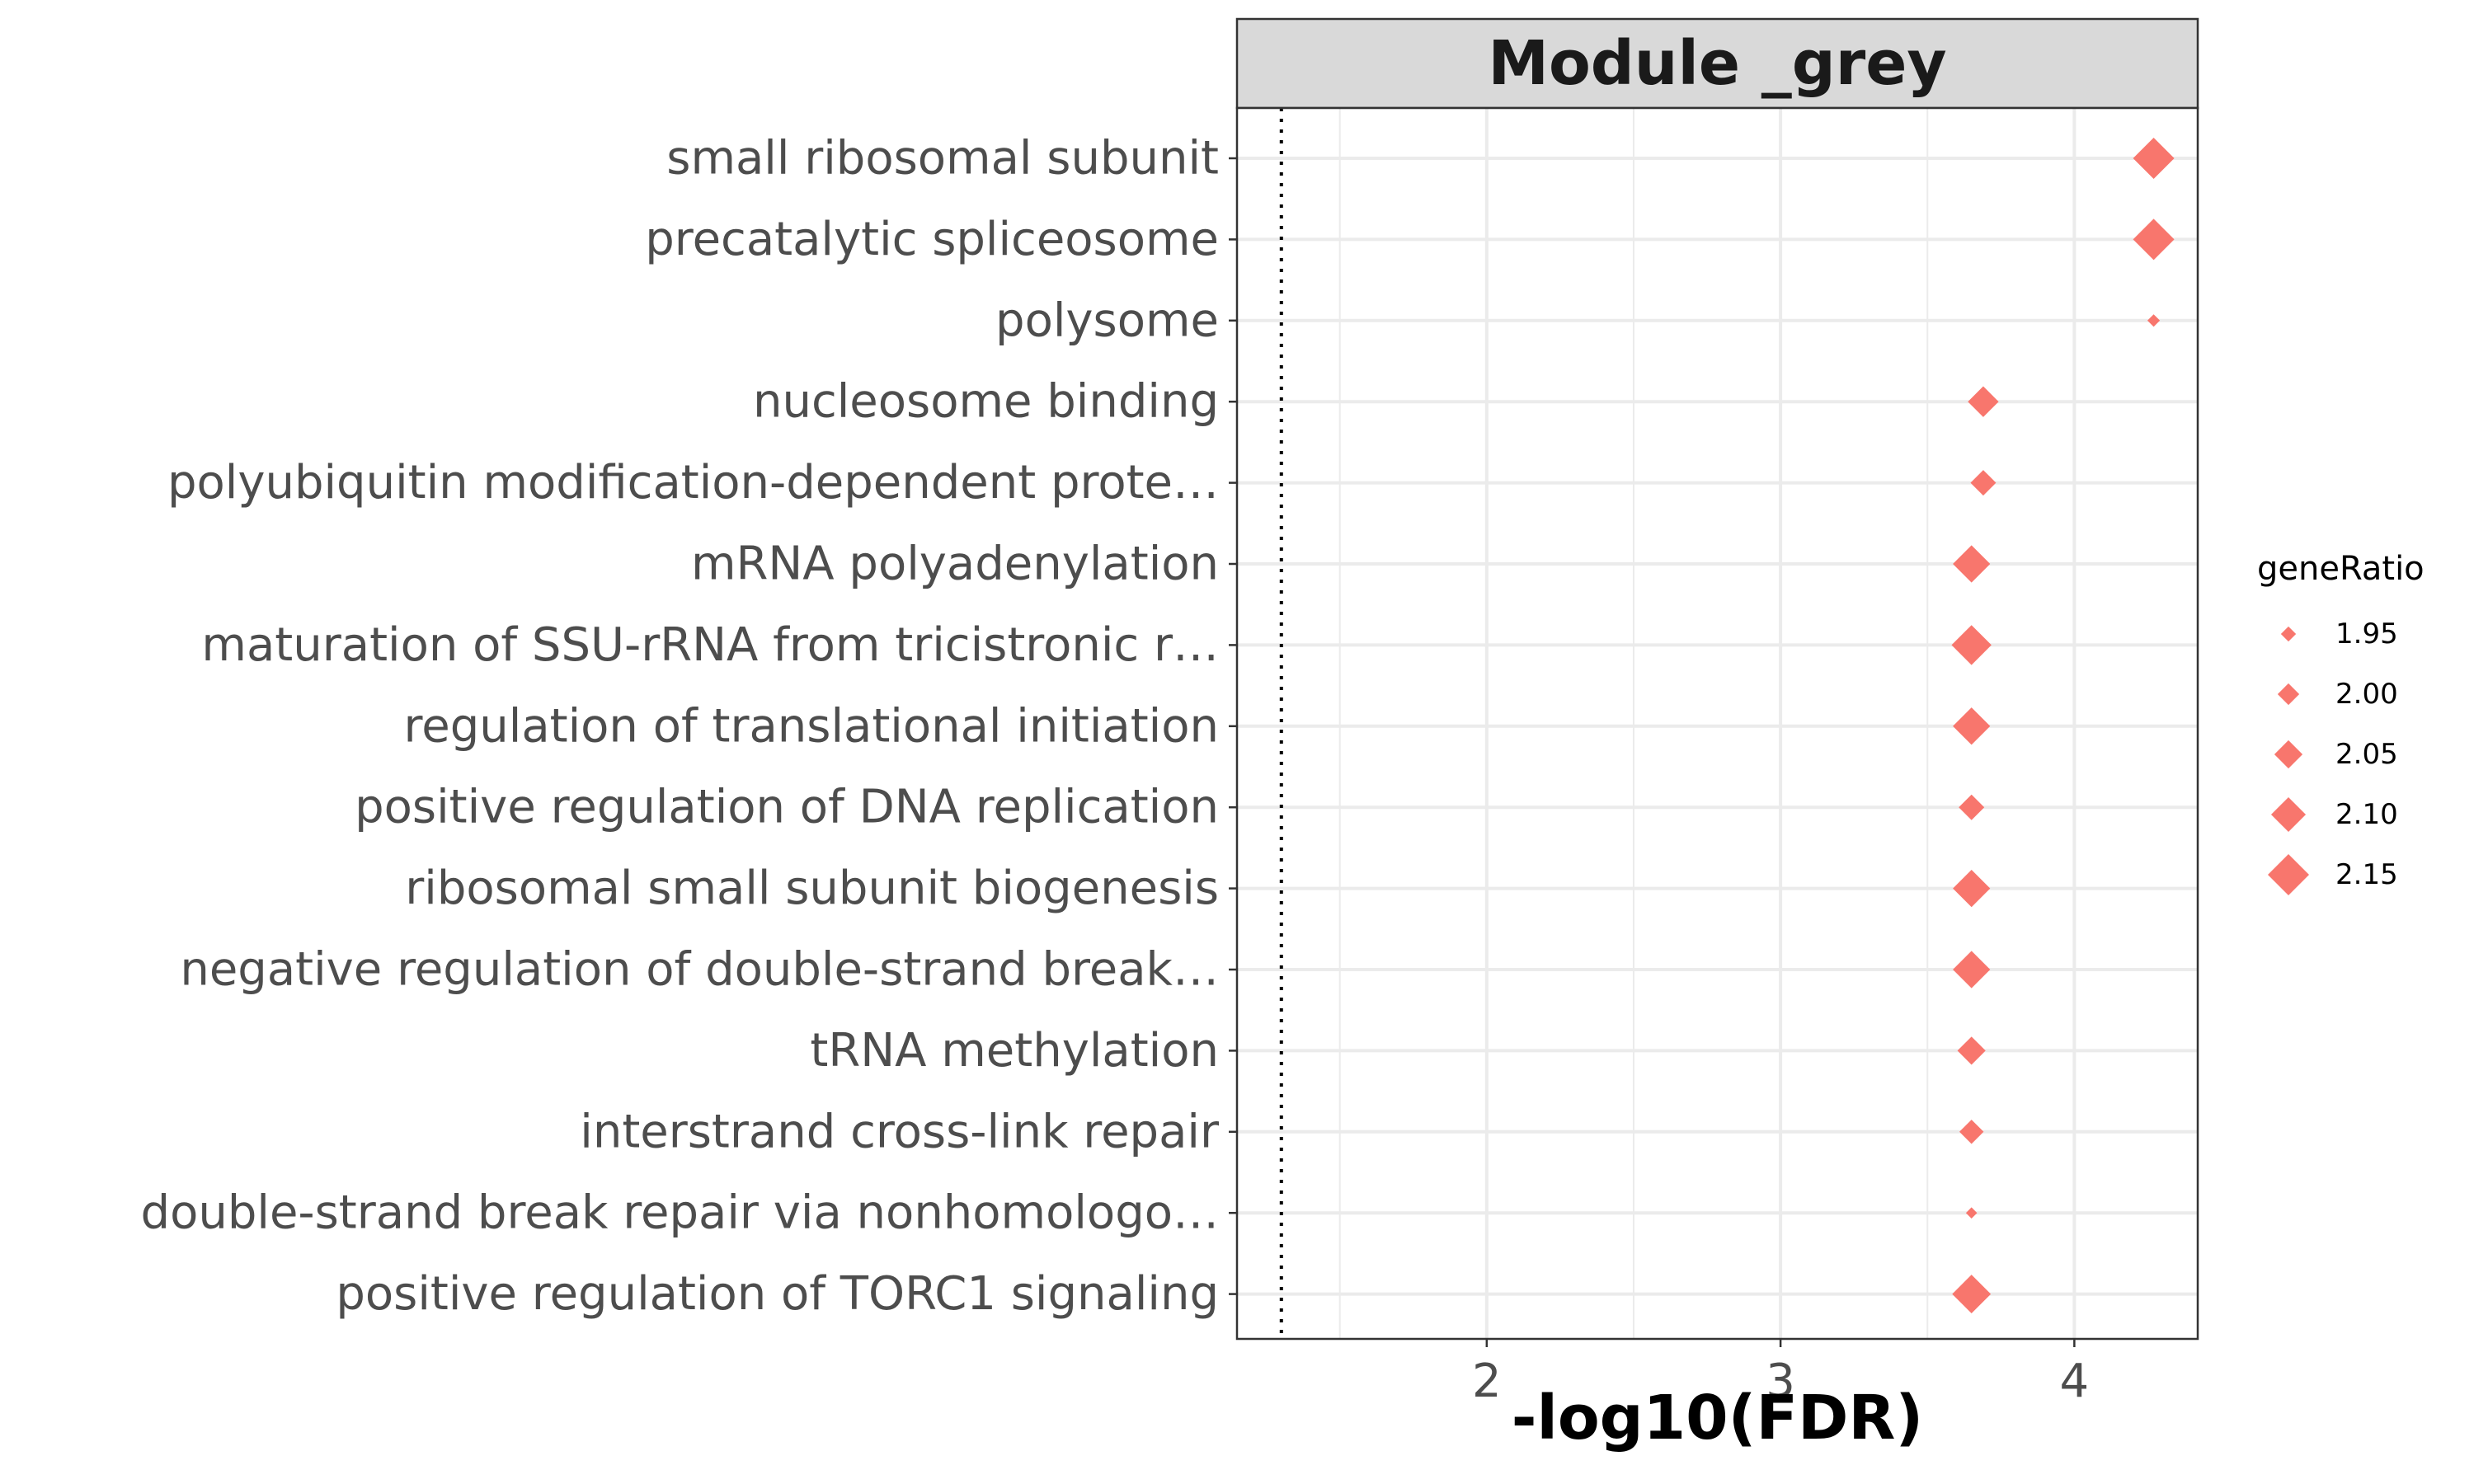 This screenshot has width=2474, height=1484. What do you see at coordinates (2366, 814) in the screenshot?
I see `legend-label: 2.10` at bounding box center [2366, 814].